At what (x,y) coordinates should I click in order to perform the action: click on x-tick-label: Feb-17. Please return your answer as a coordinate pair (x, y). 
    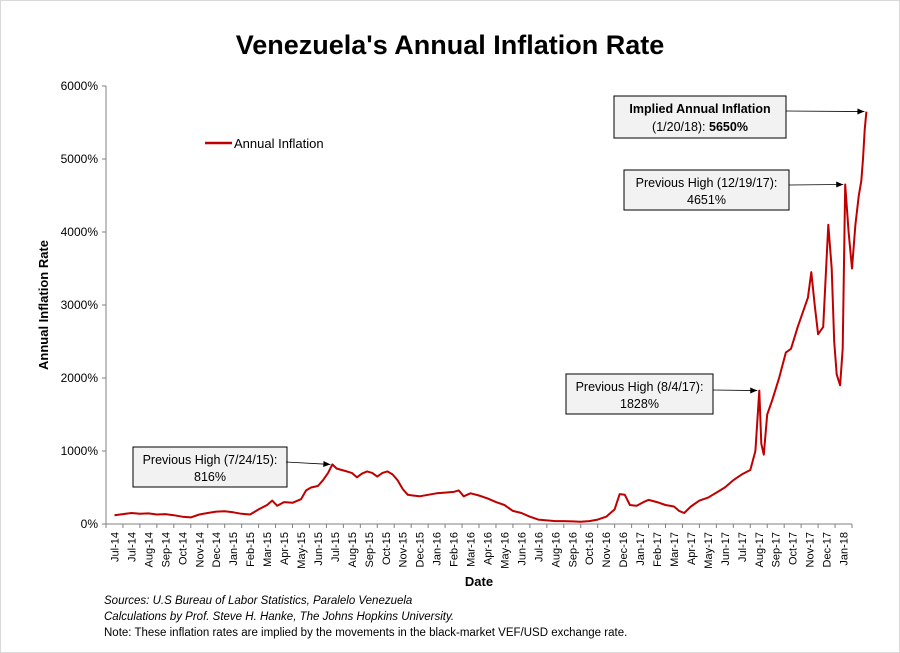
    Looking at the image, I should click on (658, 549).